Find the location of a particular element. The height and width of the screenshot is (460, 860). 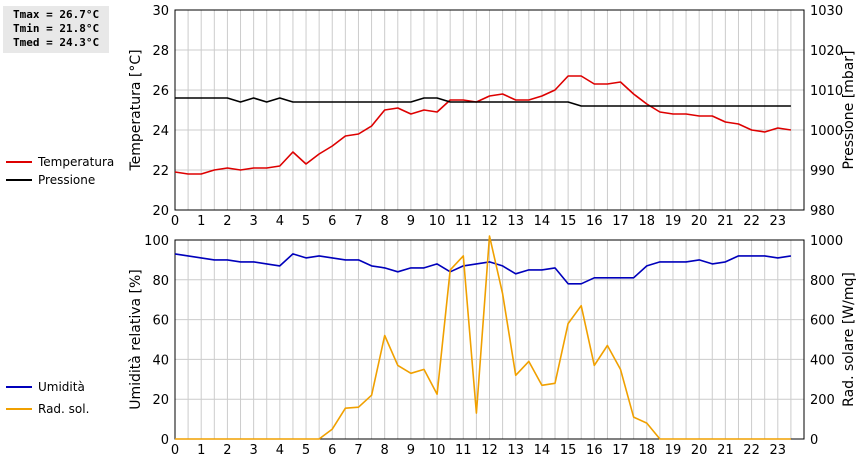

y-tick-label-left: 24 is located at coordinates (160, 131).